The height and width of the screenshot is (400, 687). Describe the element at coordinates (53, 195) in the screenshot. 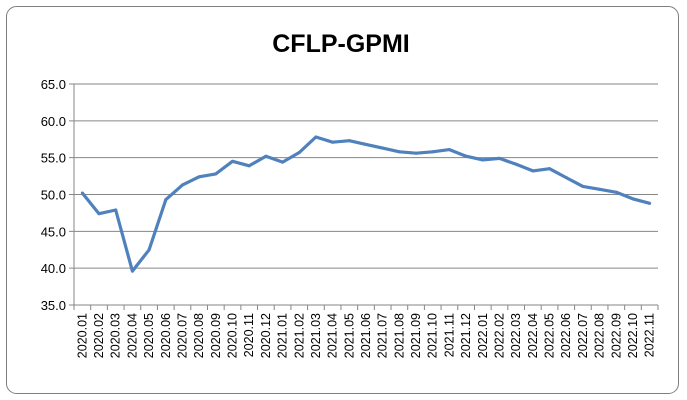

I see `y-tick-label: 50.0` at that location.